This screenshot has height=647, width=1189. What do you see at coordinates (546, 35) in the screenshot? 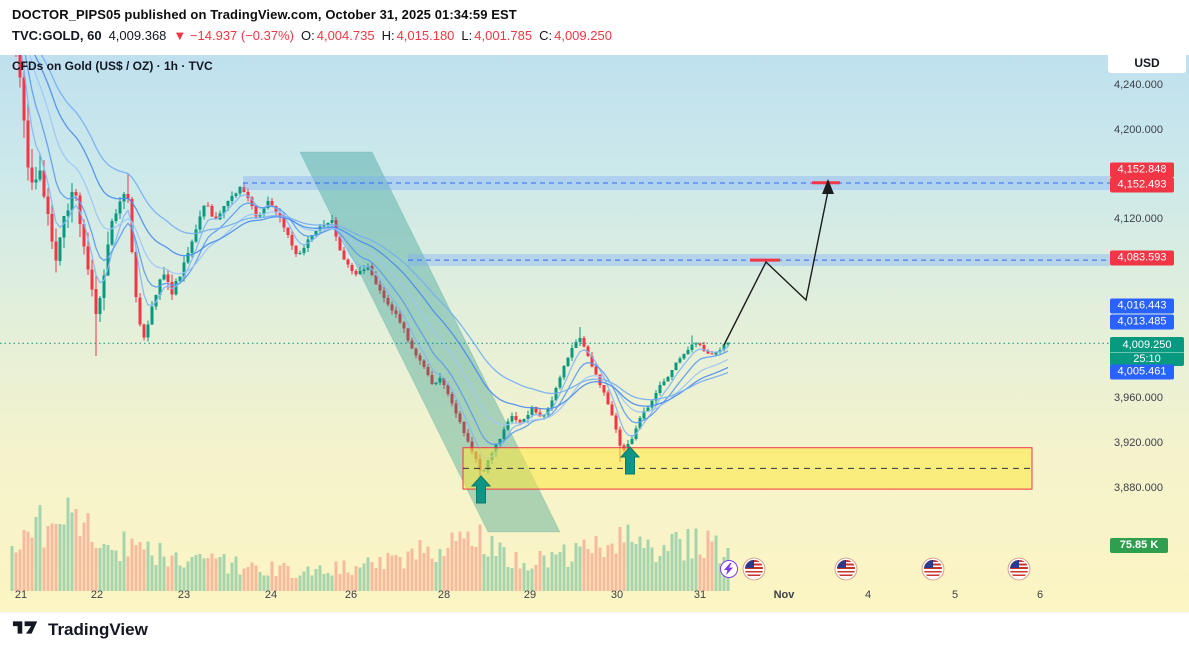
I see `close-label: C:` at bounding box center [546, 35].